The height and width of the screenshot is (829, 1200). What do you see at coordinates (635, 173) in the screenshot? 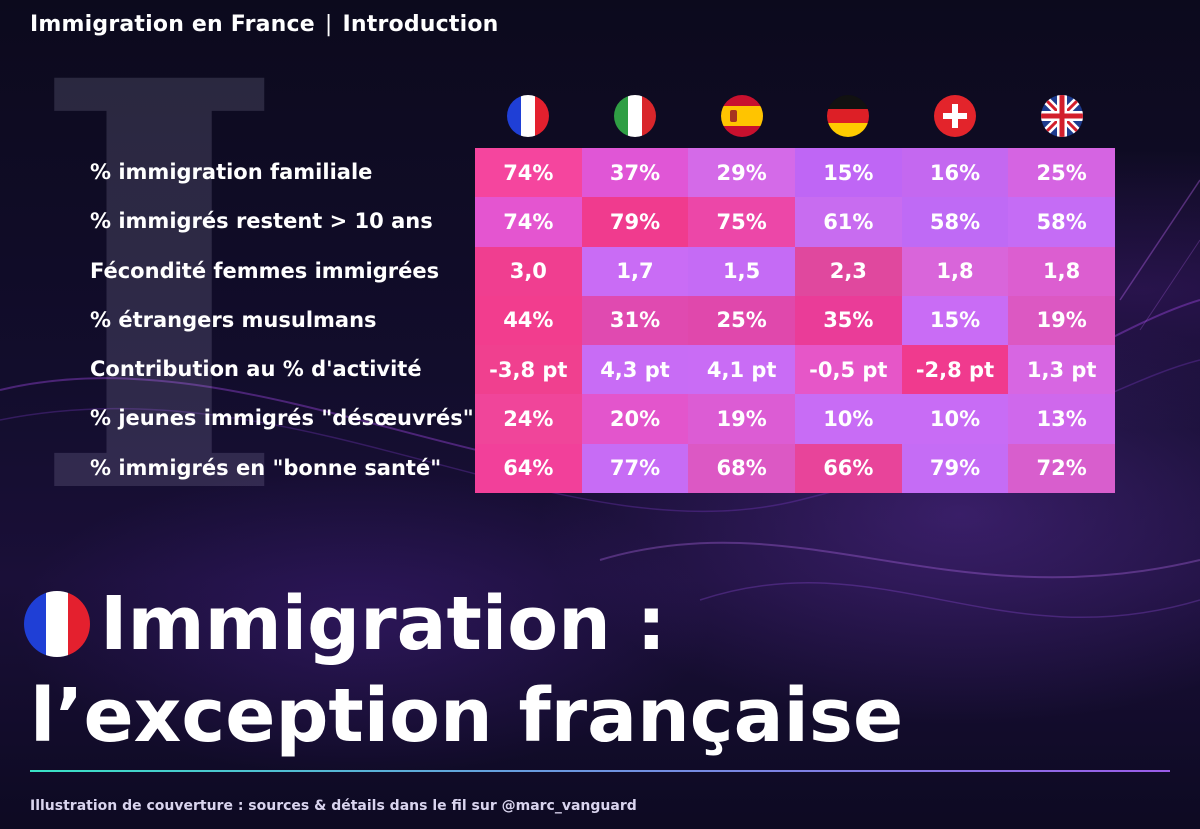
I see `table-cell: 37%` at bounding box center [635, 173].